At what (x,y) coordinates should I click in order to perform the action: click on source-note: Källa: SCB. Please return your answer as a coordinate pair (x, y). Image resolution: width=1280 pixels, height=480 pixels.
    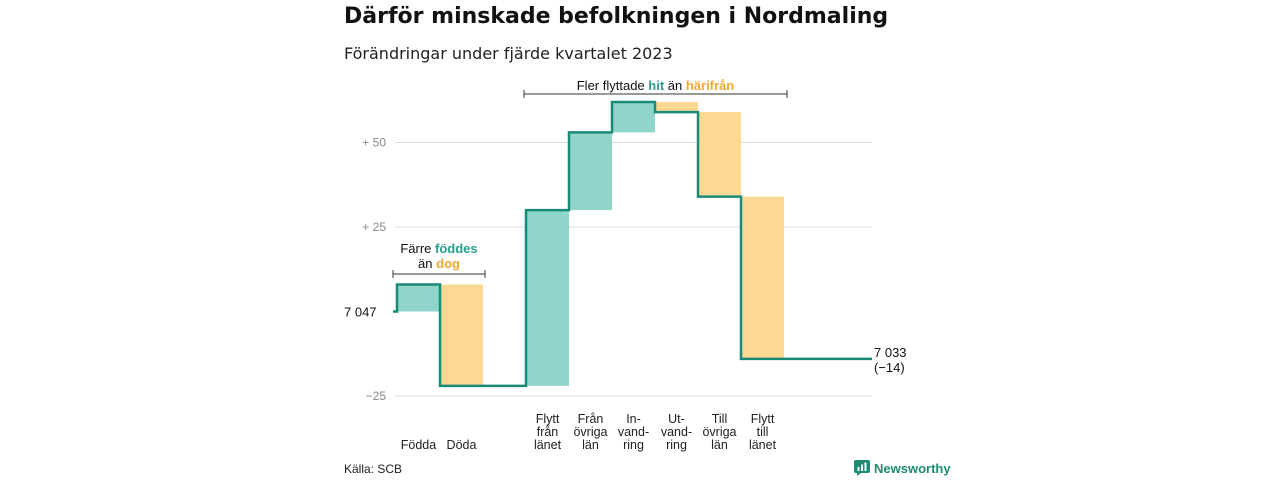
    Looking at the image, I should click on (373, 469).